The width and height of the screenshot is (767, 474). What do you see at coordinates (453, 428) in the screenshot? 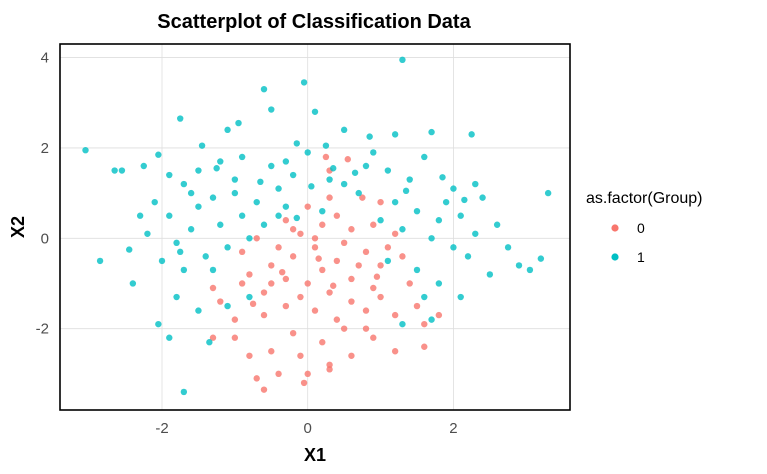
I see `x-tick-label: 2` at bounding box center [453, 428].